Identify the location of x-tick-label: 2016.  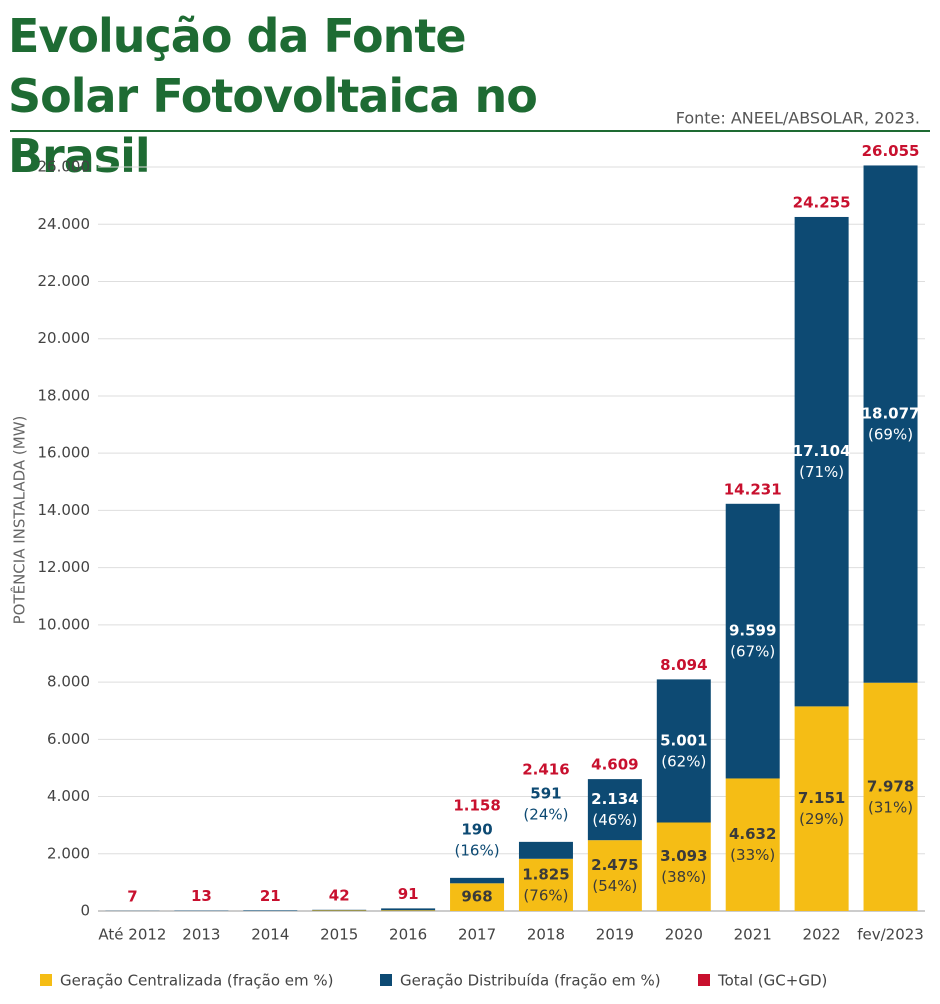
(408, 935).